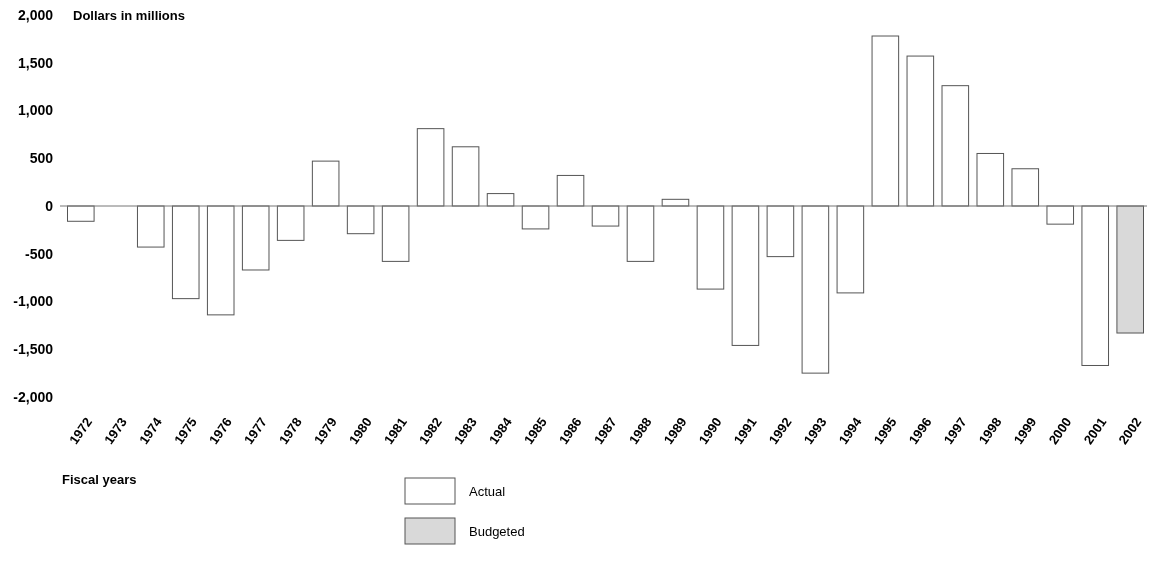 The height and width of the screenshot is (564, 1149). What do you see at coordinates (497, 531) in the screenshot?
I see `legend-label: Budgeted` at bounding box center [497, 531].